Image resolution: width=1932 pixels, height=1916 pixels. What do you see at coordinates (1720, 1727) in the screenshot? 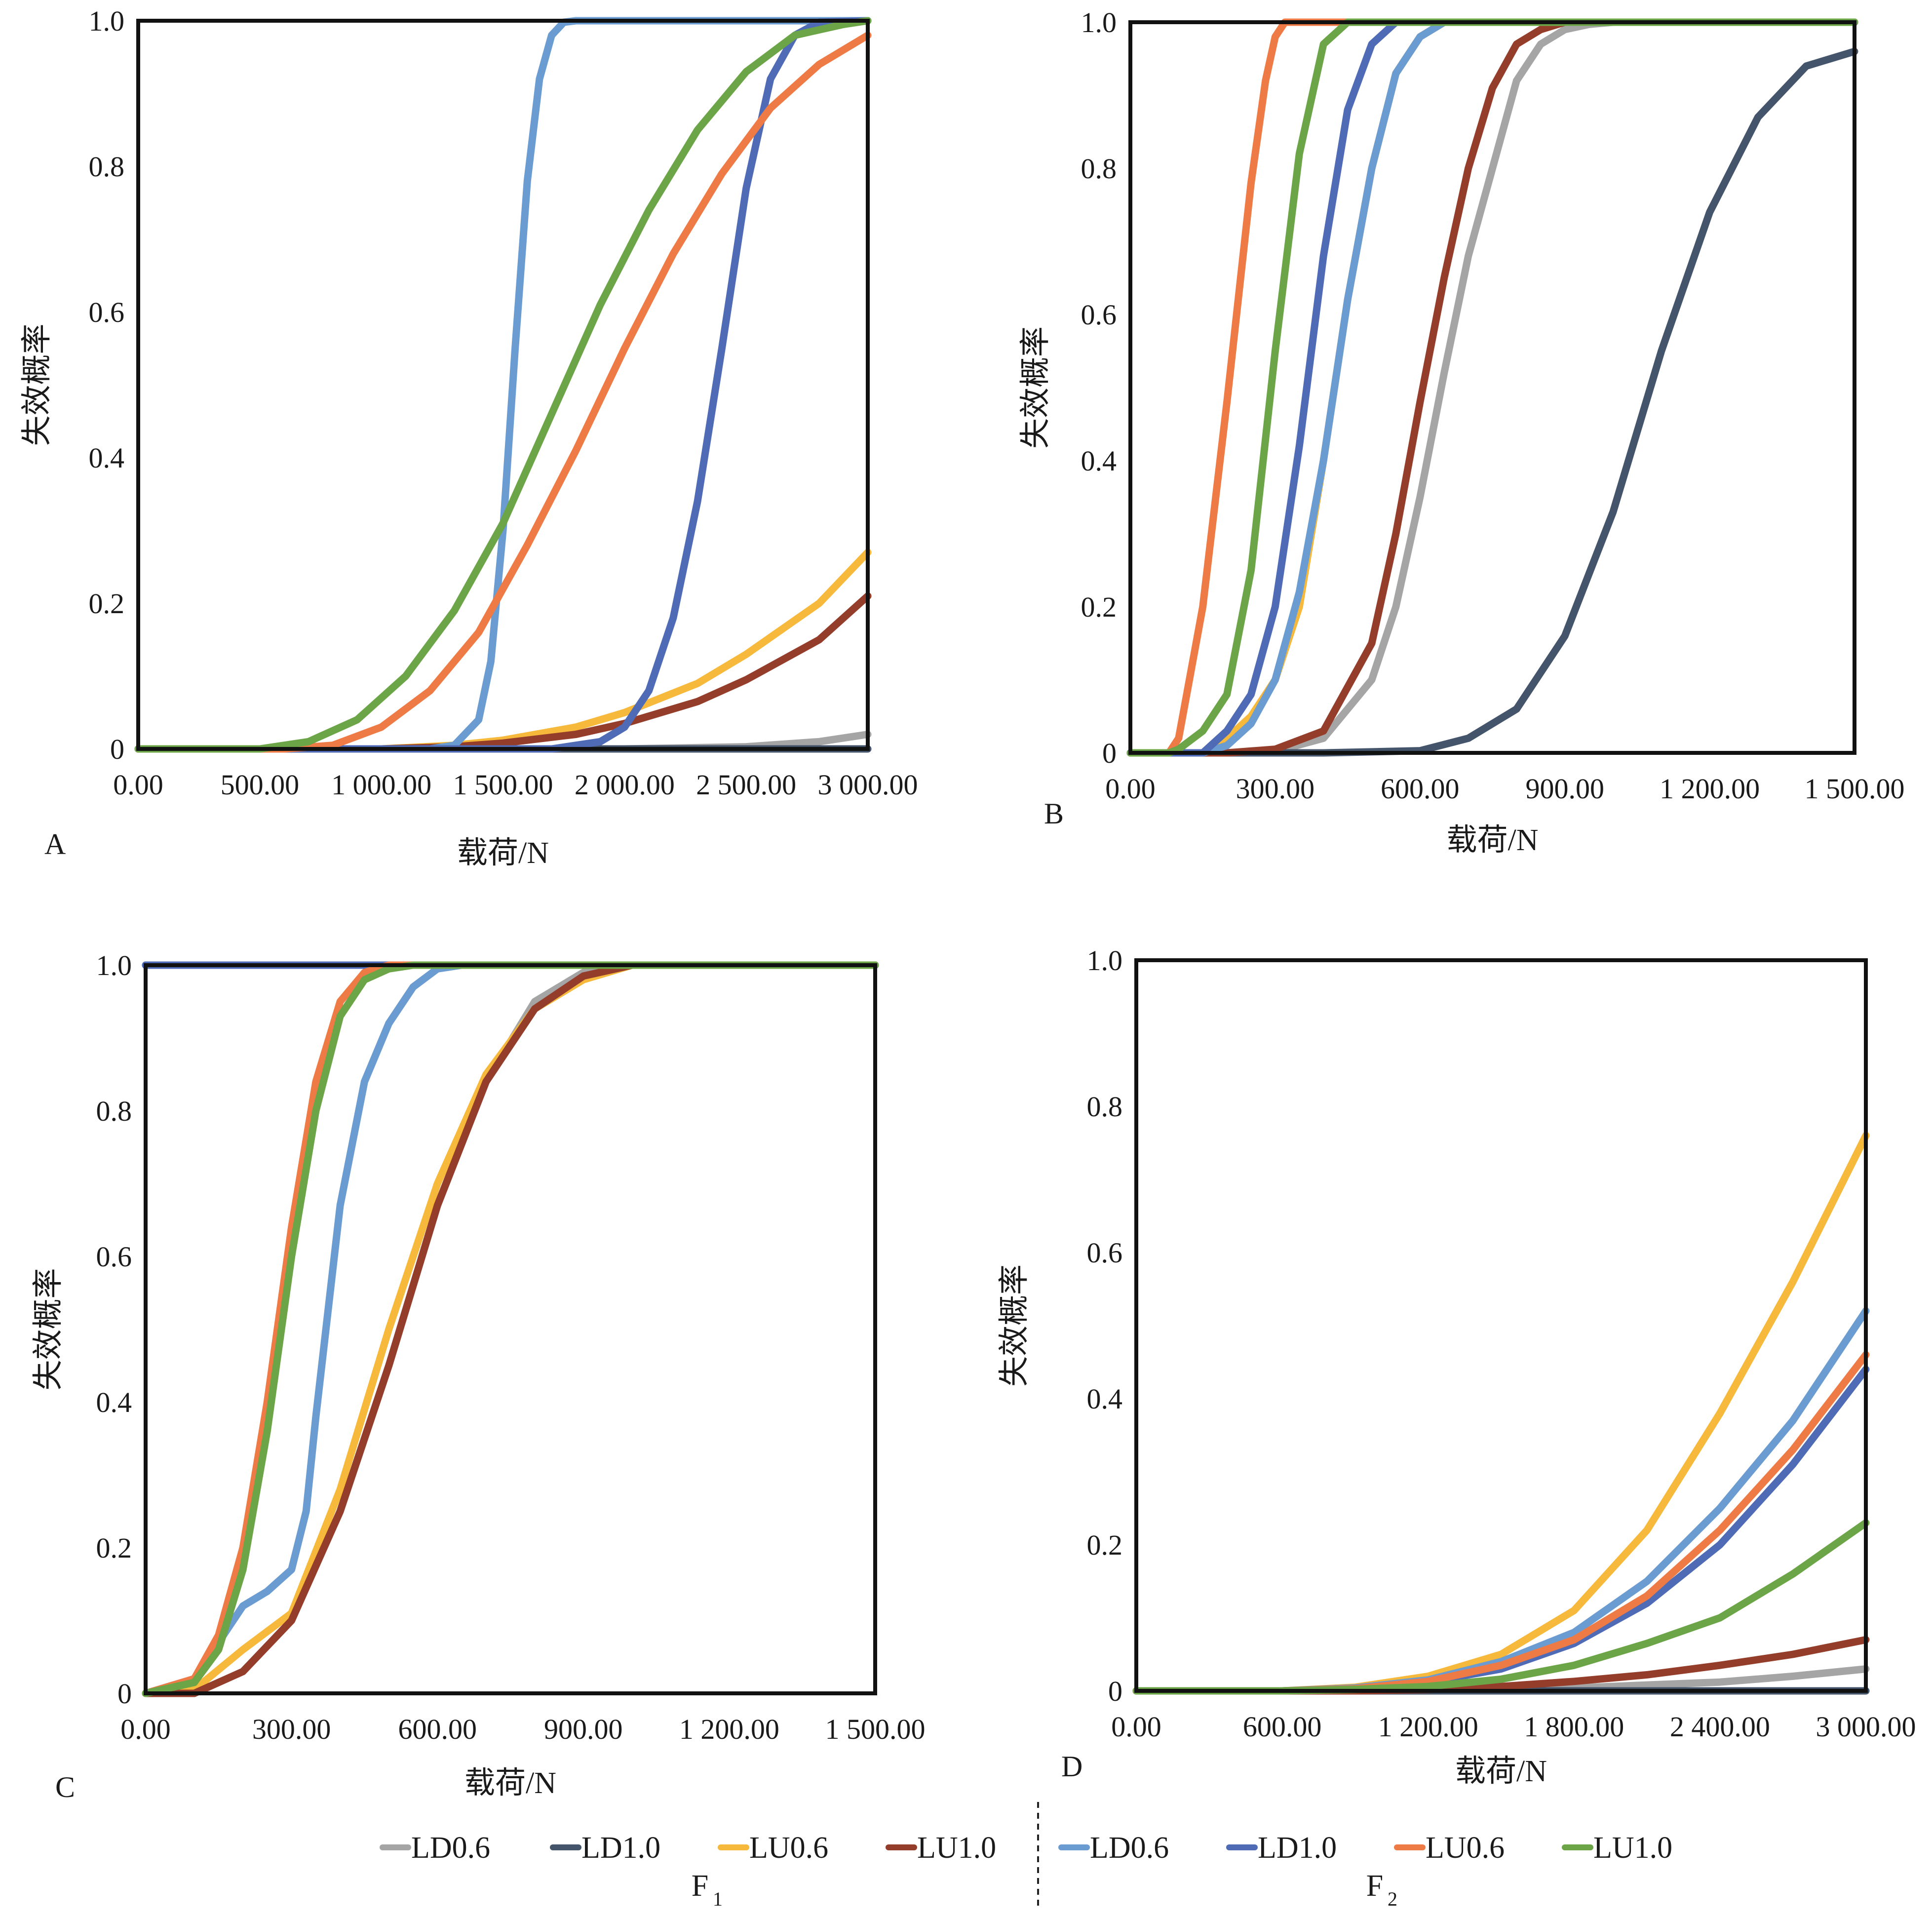
I see `x-tick-label: 2 400.00` at bounding box center [1720, 1727].